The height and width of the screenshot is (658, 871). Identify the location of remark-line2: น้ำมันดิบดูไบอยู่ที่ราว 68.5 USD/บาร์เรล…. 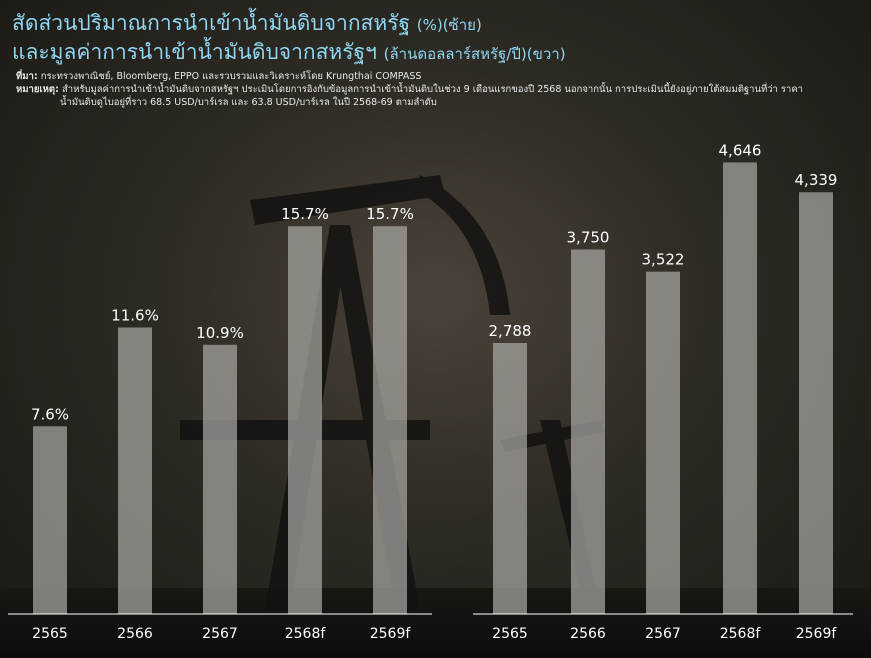
(248, 102).